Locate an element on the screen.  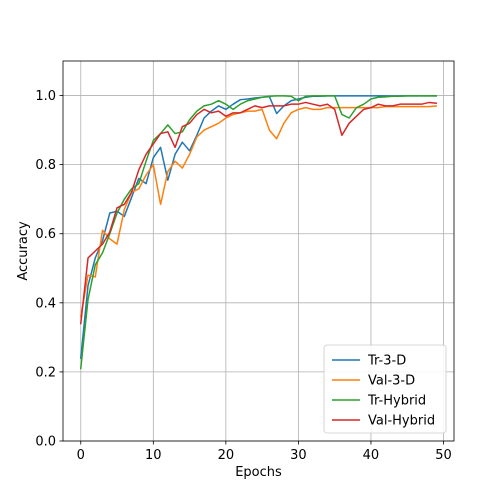
legend-label: Val-3-D is located at coordinates (391, 381).